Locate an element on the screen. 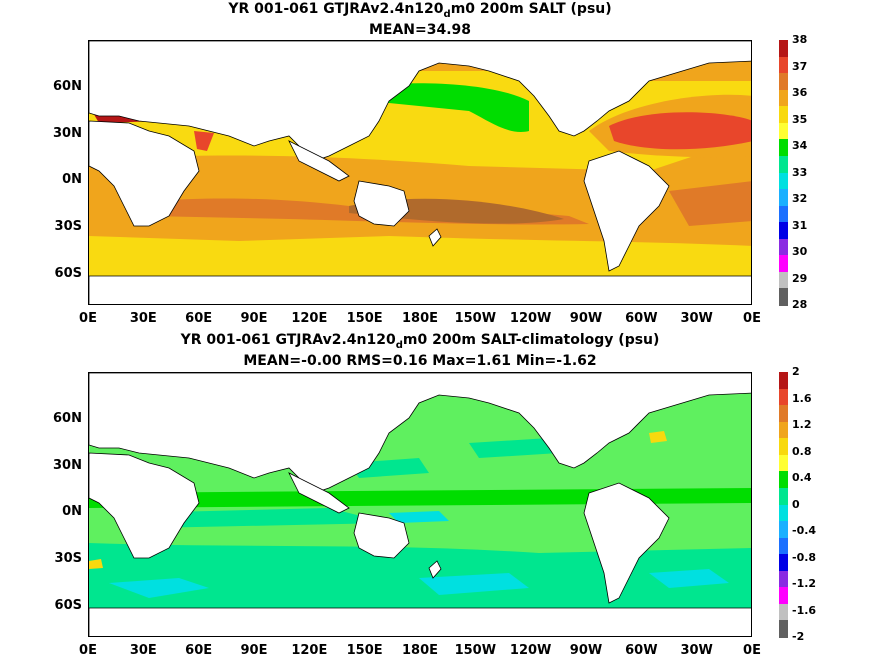 The width and height of the screenshot is (884, 663). colorbar-tick-label: 0 is located at coordinates (796, 504).